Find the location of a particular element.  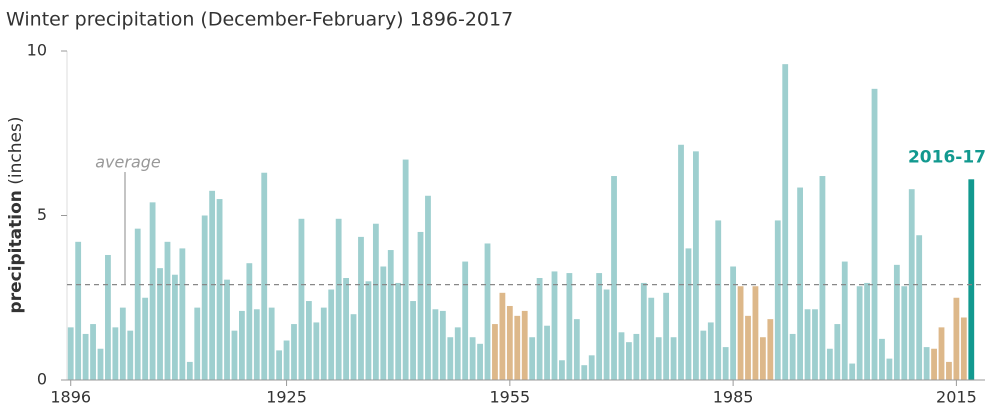

y-tick-label: 10 is located at coordinates (37, 50).